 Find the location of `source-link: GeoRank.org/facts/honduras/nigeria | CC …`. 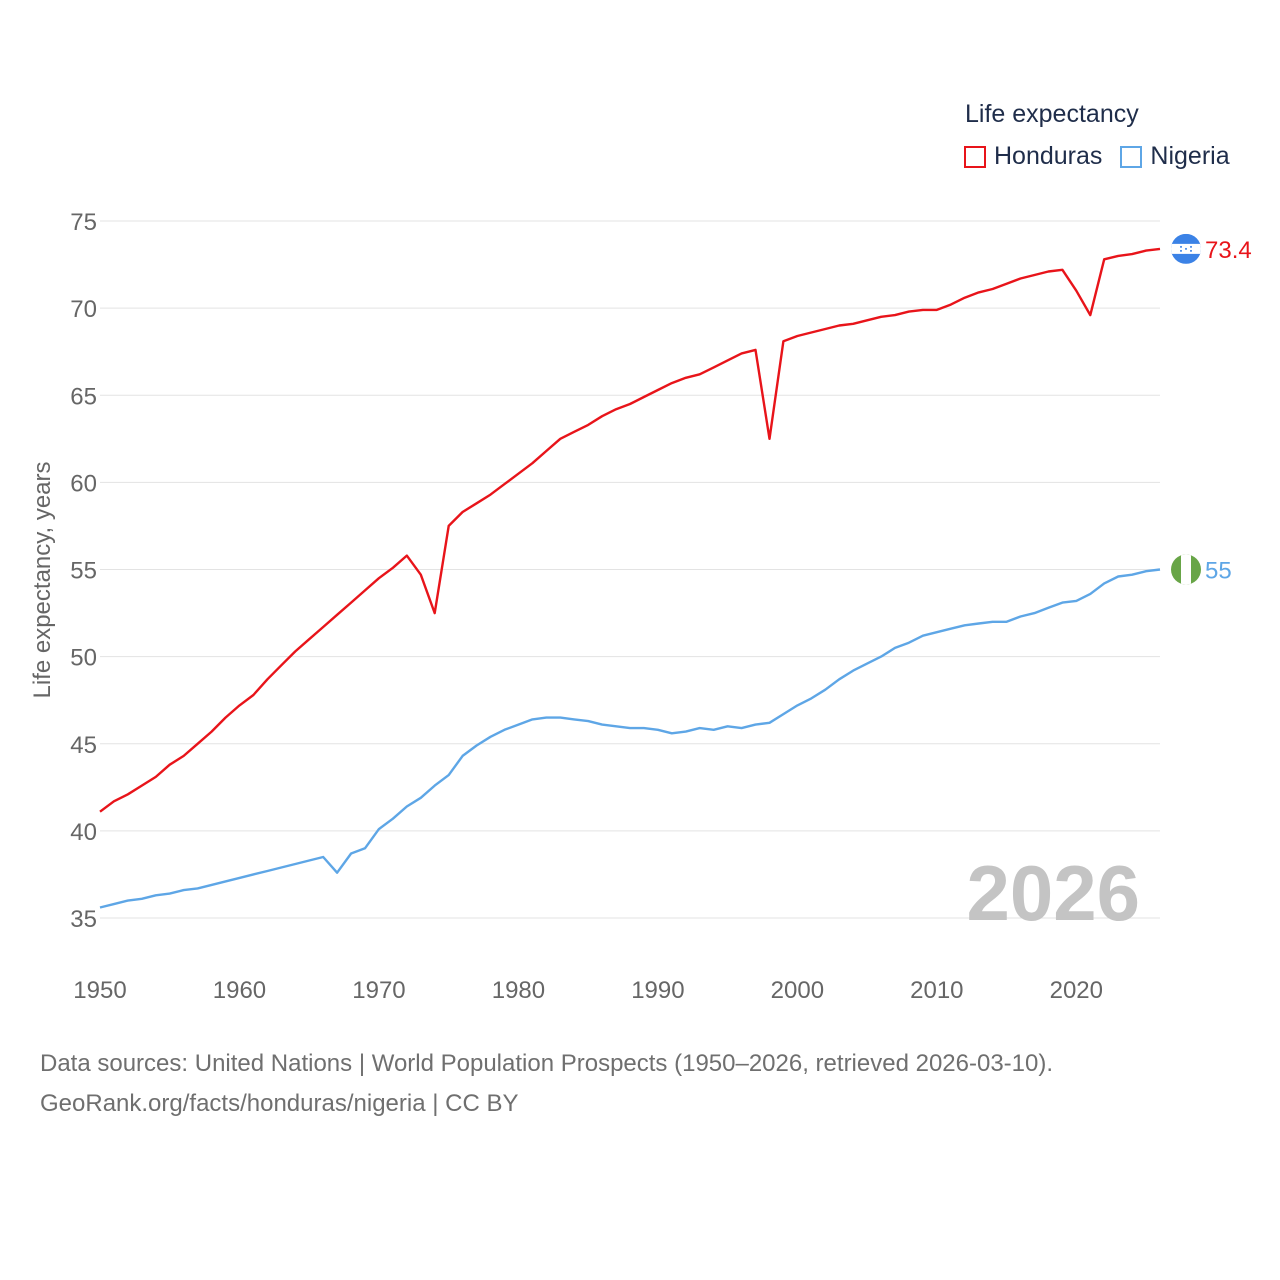

source-link: GeoRank.org/facts/honduras/nigeria | CC … is located at coordinates (279, 1103).